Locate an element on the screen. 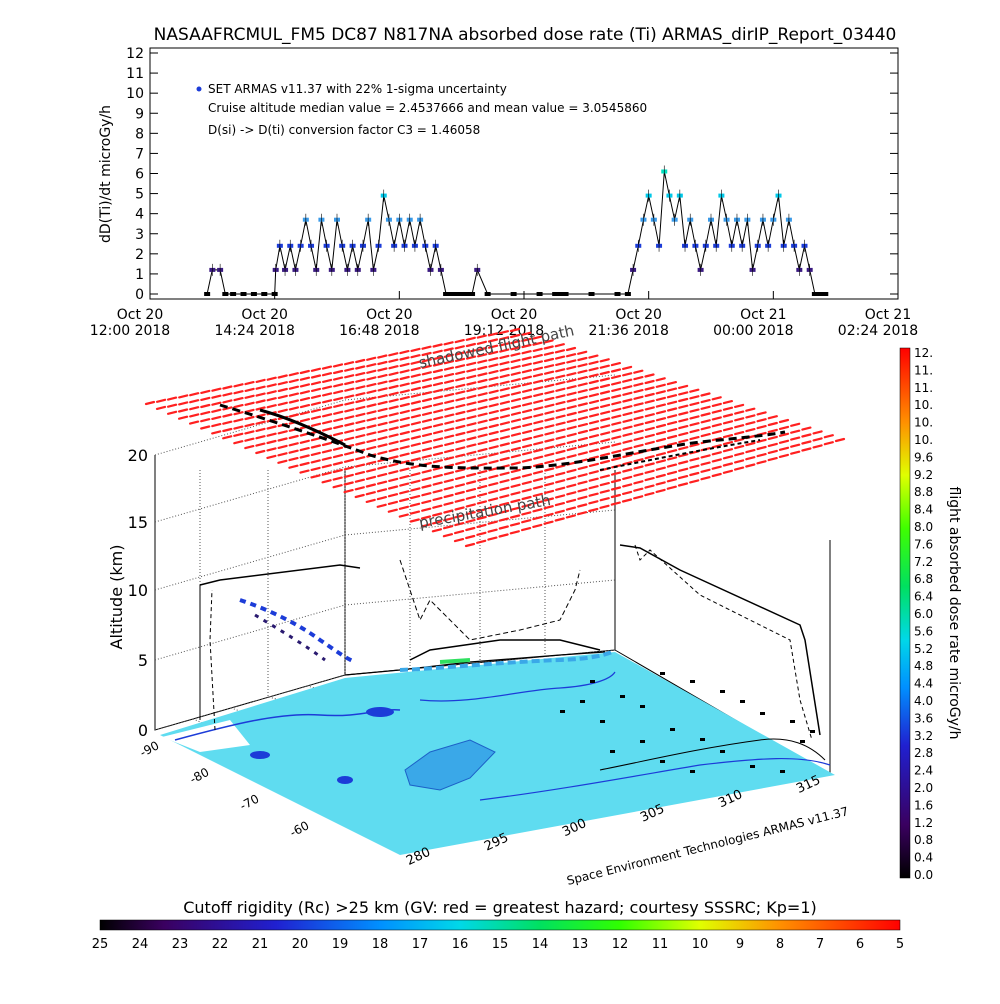 This screenshot has width=1000, height=1004. z-axis-label: Altitude (km) is located at coordinates (116, 597).